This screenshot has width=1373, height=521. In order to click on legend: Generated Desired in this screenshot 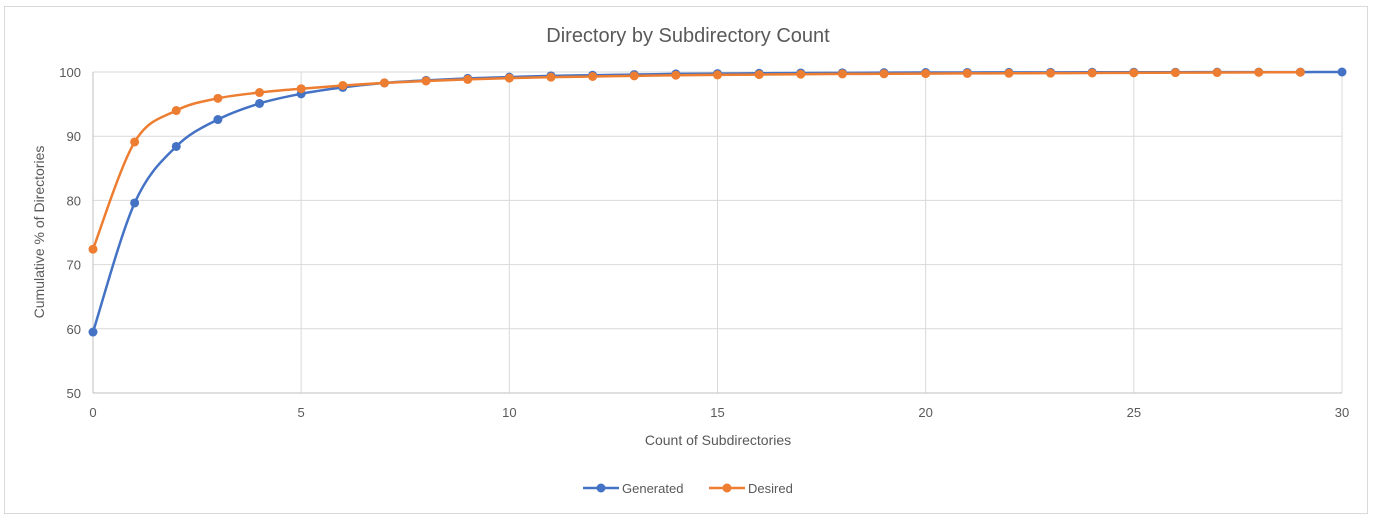, I will do `click(688, 488)`.